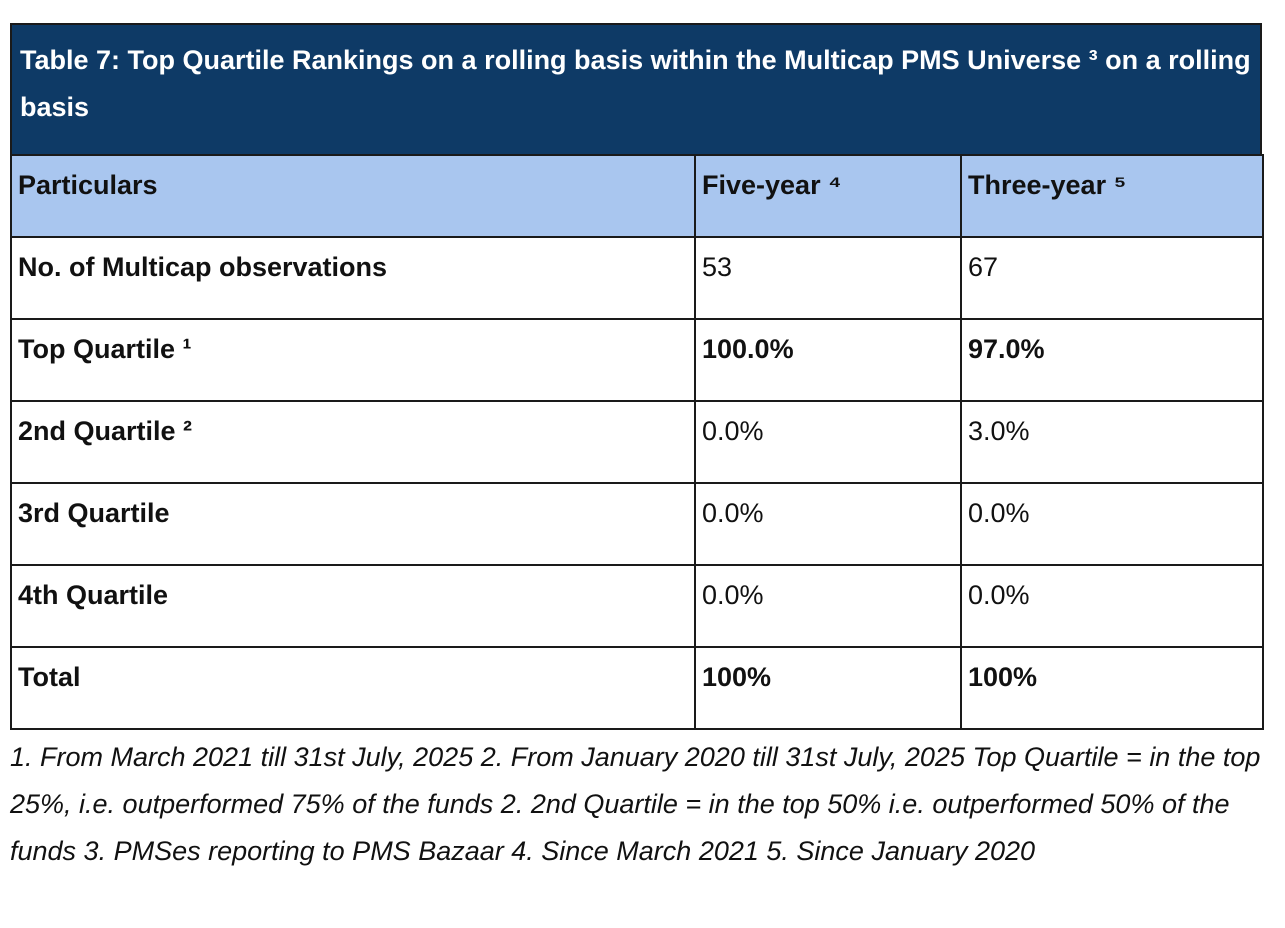 This screenshot has width=1285, height=928. Describe the element at coordinates (1112, 278) in the screenshot. I see `cell-three-year: 67` at that location.